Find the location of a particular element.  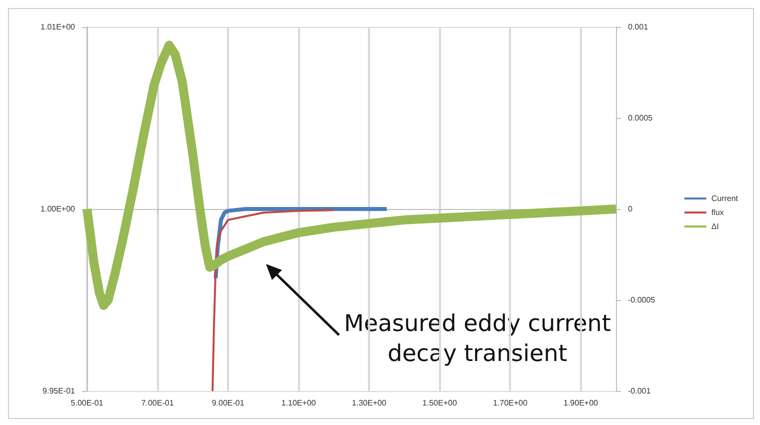

legend-label: ΔI is located at coordinates (715, 226).